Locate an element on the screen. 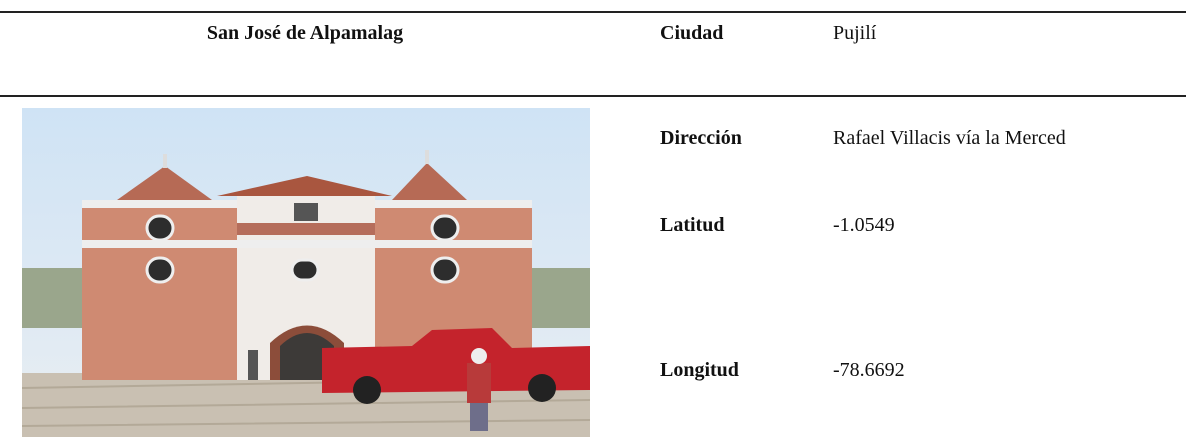  row-label: Ciudad is located at coordinates (692, 33).